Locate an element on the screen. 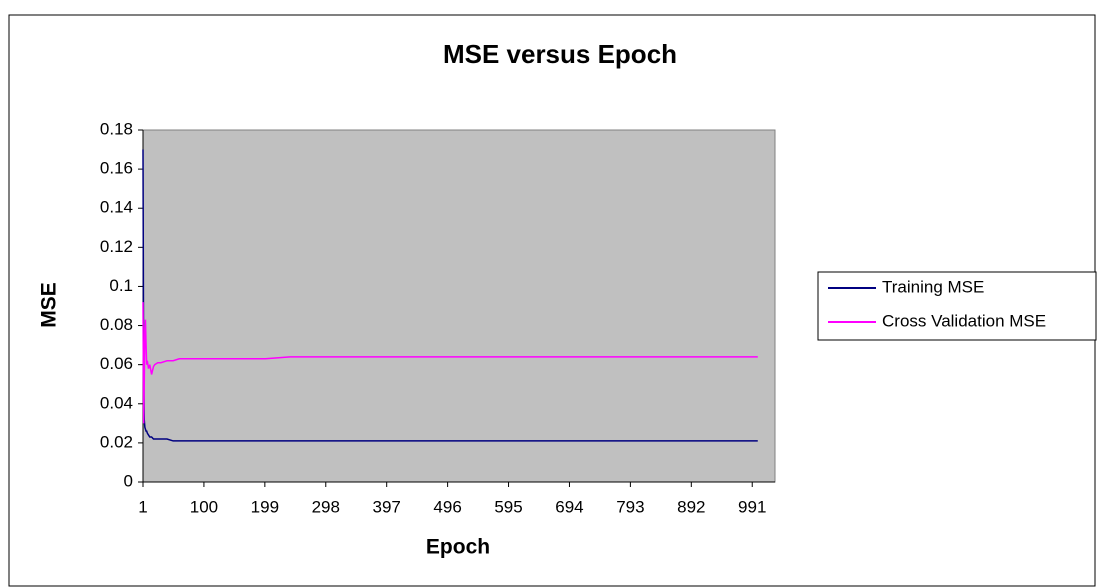  legend-label: Cross Validation MSE is located at coordinates (964, 320).